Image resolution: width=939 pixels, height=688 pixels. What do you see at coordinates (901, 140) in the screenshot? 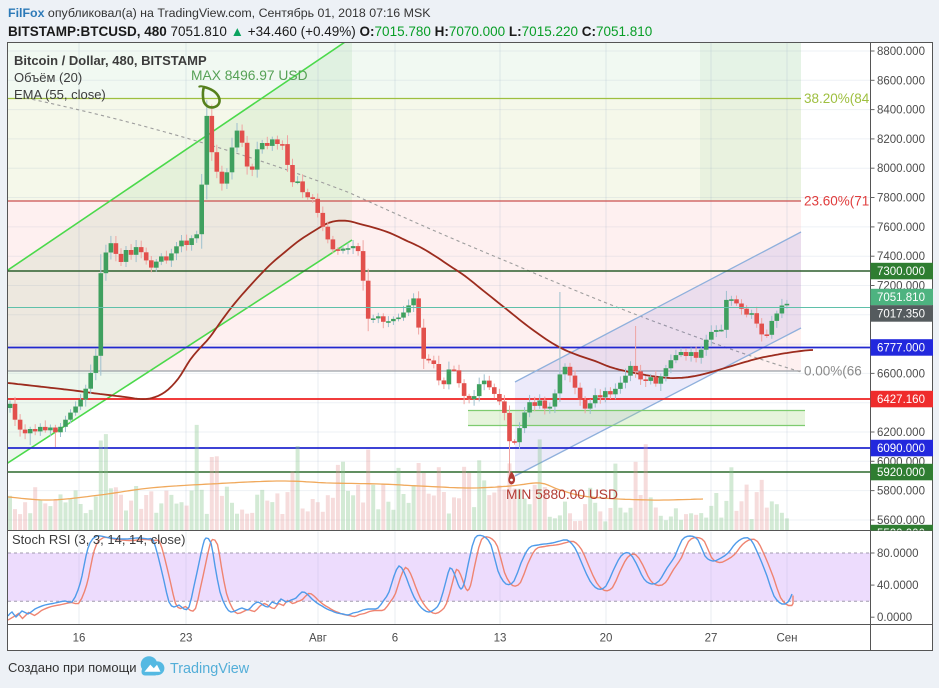
I see `svg-text: 8200.000` at bounding box center [901, 140].